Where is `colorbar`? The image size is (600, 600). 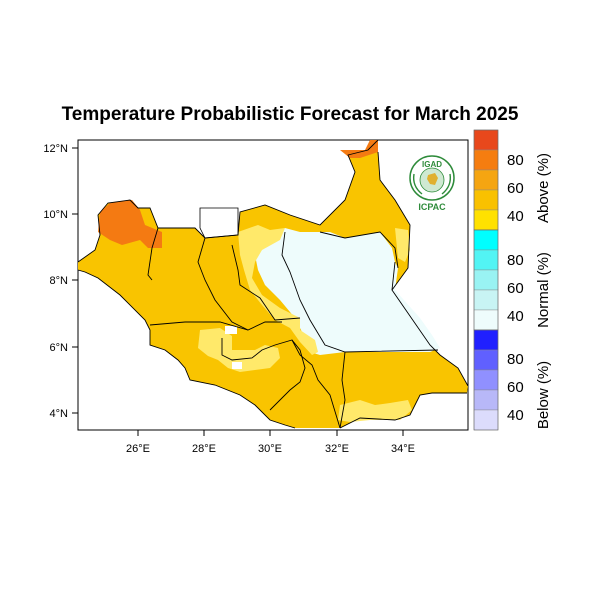
colorbar is located at coordinates (486, 280).